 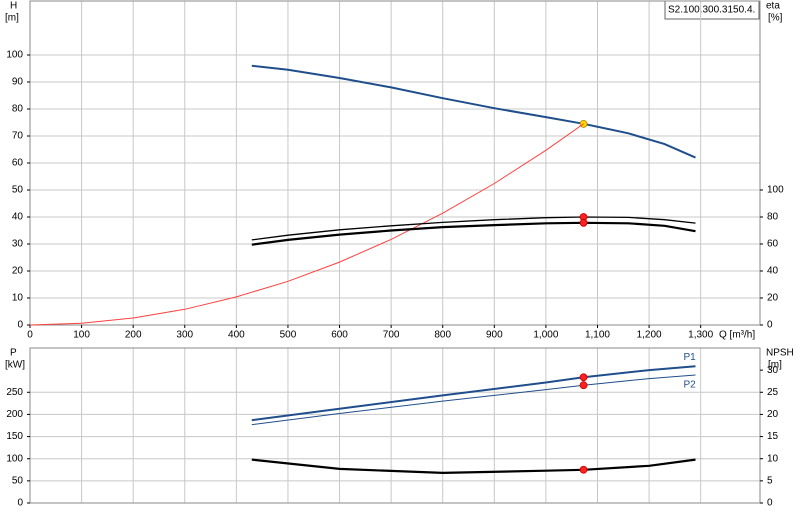 What do you see at coordinates (13, 353) in the screenshot?
I see `y-axis-label: P` at bounding box center [13, 353].